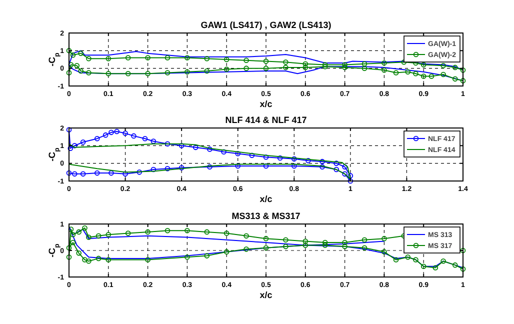 The image size is (514, 324). What do you see at coordinates (266, 120) in the screenshot?
I see `chart-title: NLF 414 & NLF 417` at bounding box center [266, 120].